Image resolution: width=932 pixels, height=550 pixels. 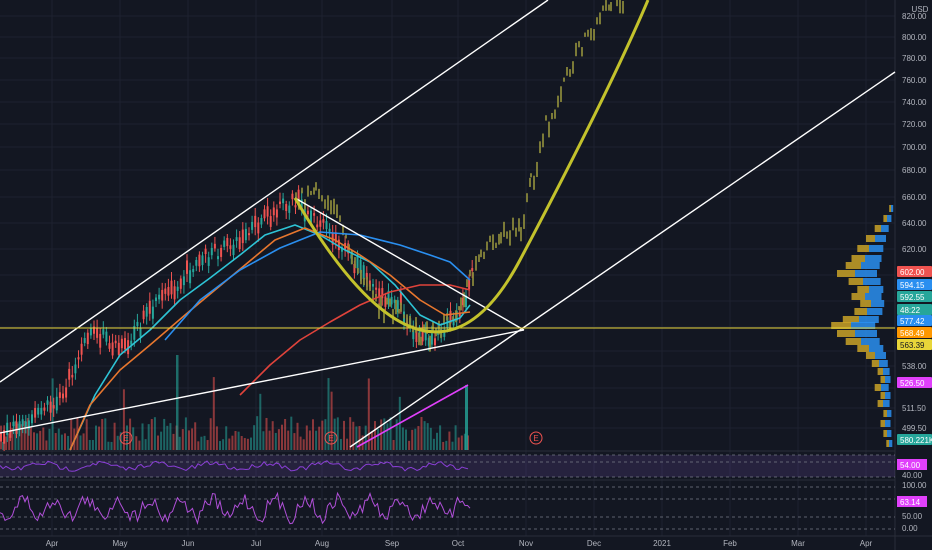 What do you see at coordinates (234, 466) in the screenshot?
I see `rsi-line` at bounding box center [234, 466].